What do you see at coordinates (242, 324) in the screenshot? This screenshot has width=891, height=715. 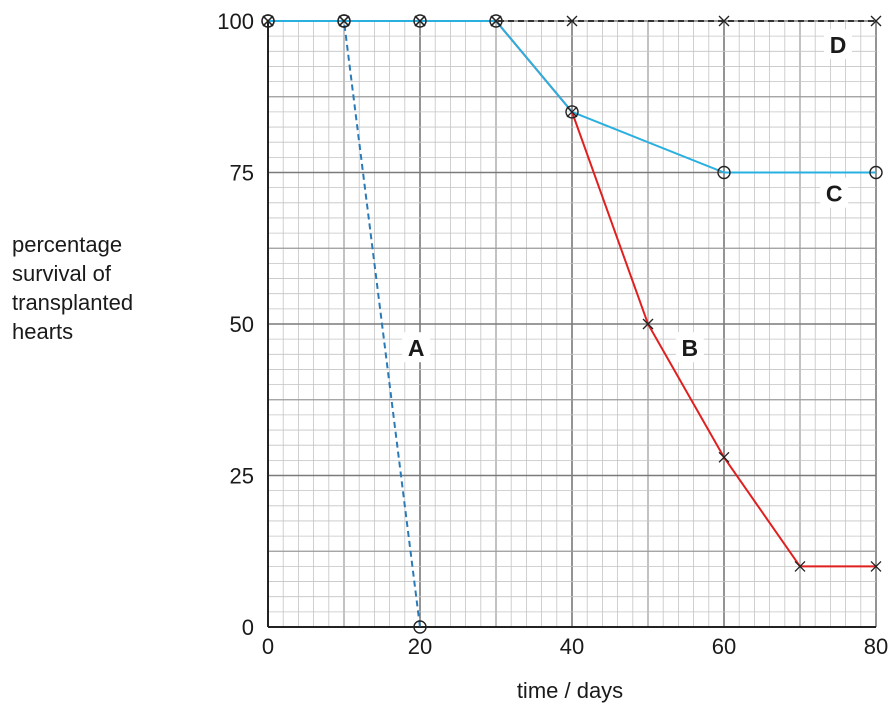 I see `y-tick-label: 50` at bounding box center [242, 324].